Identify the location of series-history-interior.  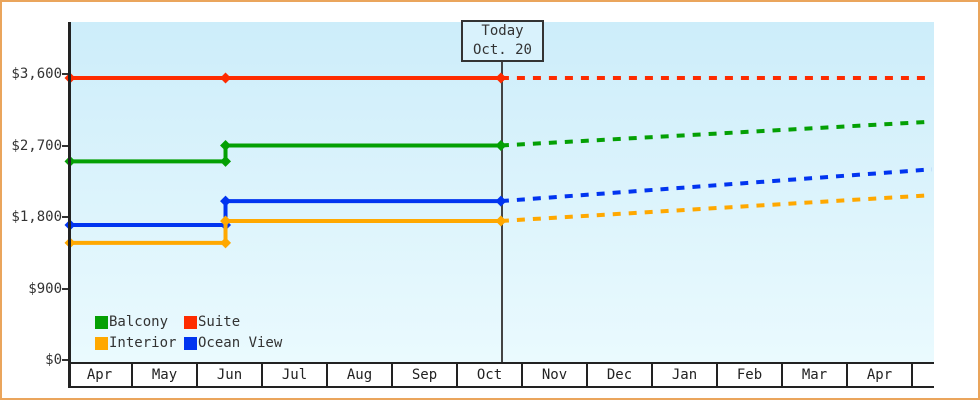
(285, 231).